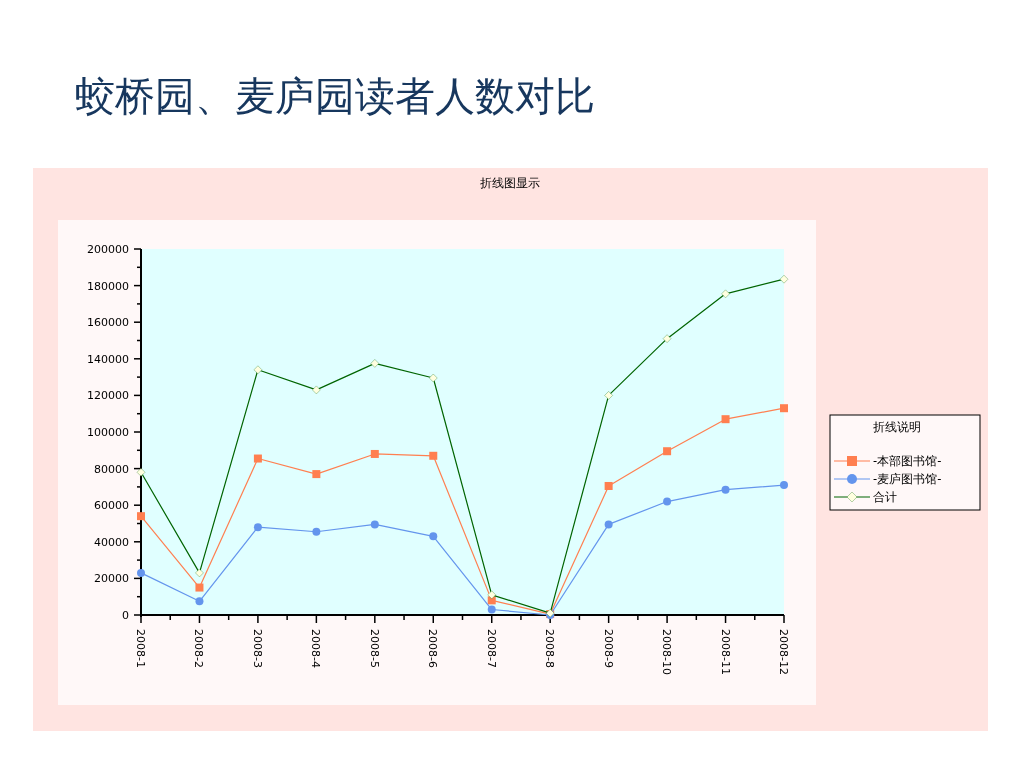 Image resolution: width=1024 pixels, height=768 pixels. What do you see at coordinates (108, 286) in the screenshot?
I see `y-tick-label: 180000` at bounding box center [108, 286].